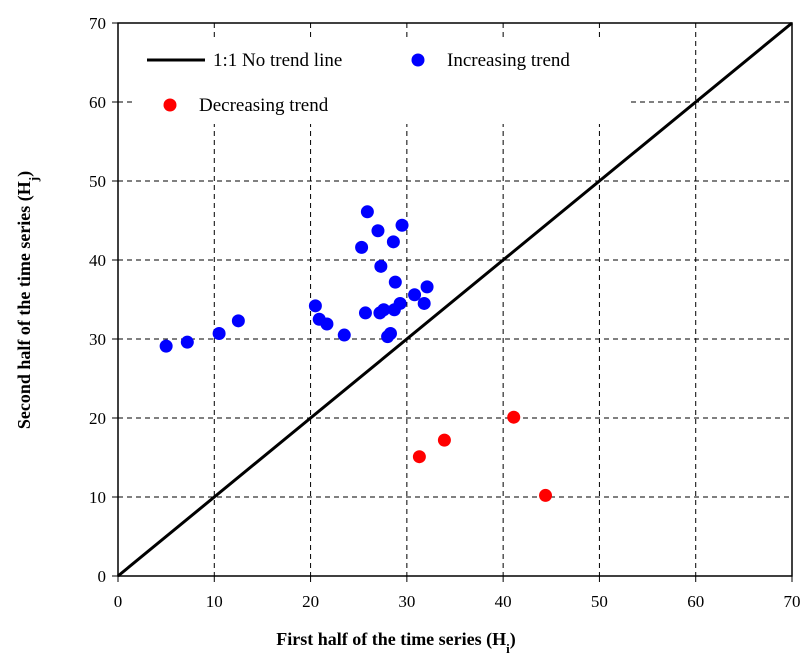 This screenshot has height=666, width=801. Describe the element at coordinates (97, 181) in the screenshot. I see `y-tick-label: 50` at that location.